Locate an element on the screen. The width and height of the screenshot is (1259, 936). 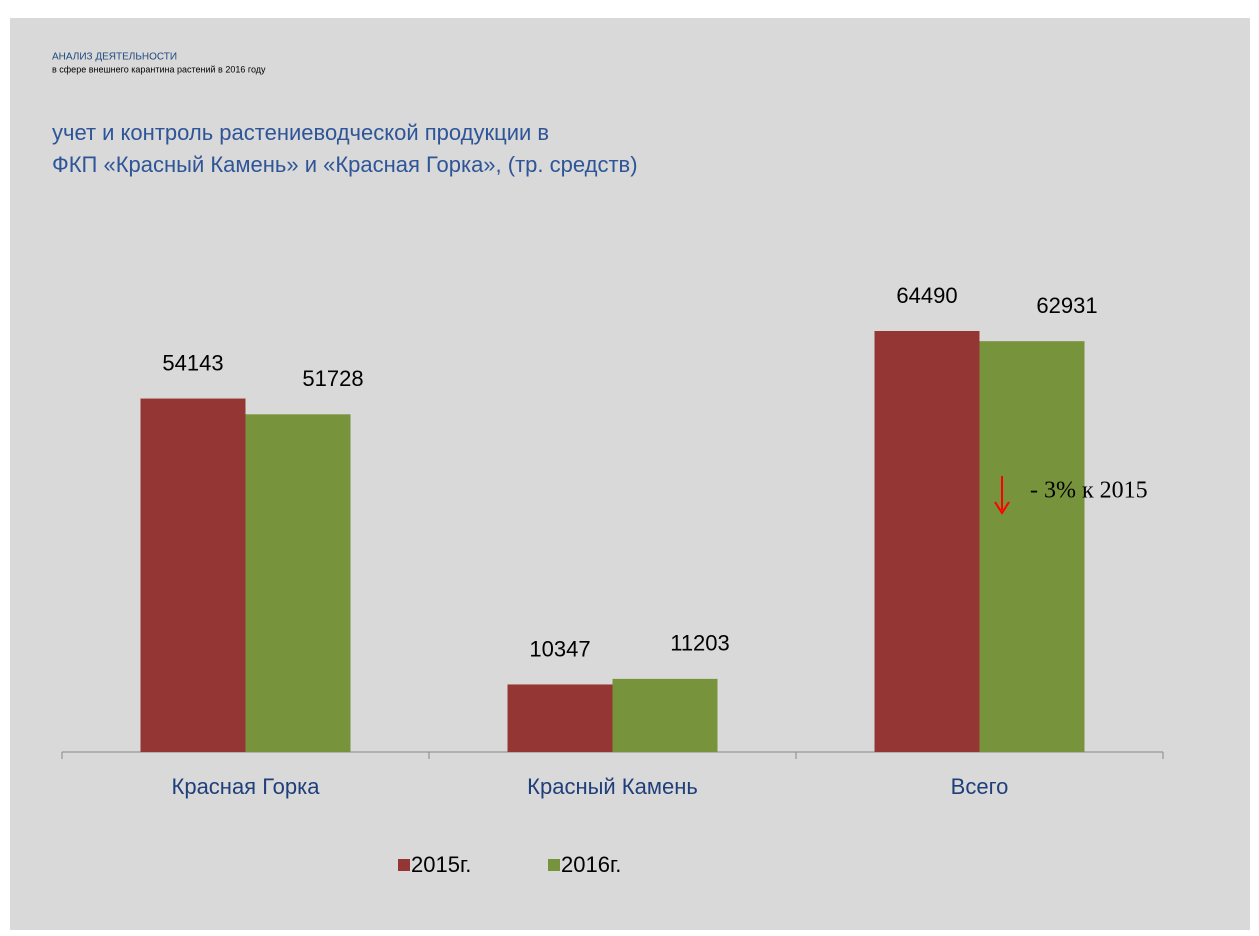
header: АНАЛИЗ ДЕЯТЕЛЬНОСТИ is located at coordinates (114, 57).